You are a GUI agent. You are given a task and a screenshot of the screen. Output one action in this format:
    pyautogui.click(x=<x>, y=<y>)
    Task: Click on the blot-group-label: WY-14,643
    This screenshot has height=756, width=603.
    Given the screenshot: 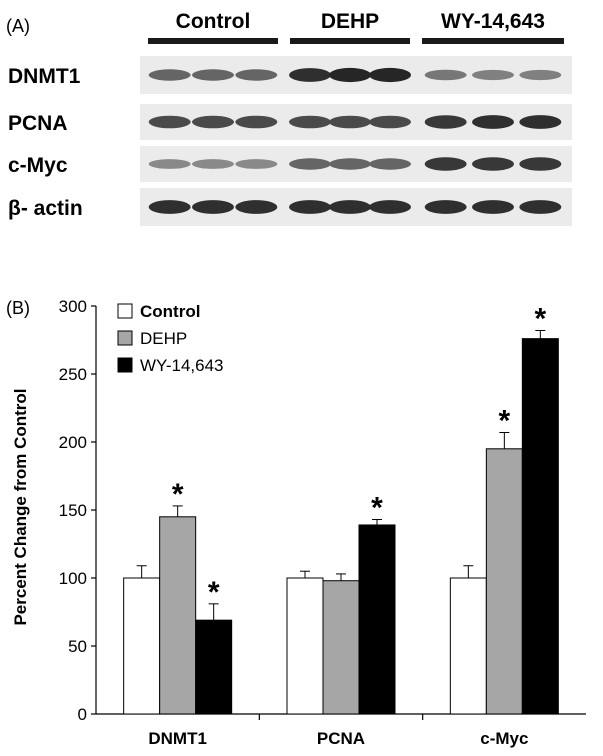 What is the action you would take?
    pyautogui.click(x=493, y=21)
    